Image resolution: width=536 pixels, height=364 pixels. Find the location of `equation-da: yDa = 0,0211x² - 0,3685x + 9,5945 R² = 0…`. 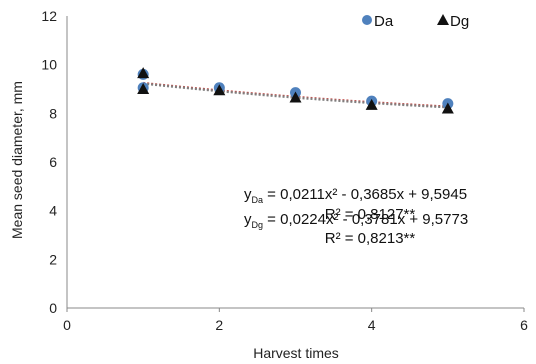

equation-da: yDa = 0,0211x² - 0,3685x + 9,5945 R² = 0… is located at coordinates (355, 204).